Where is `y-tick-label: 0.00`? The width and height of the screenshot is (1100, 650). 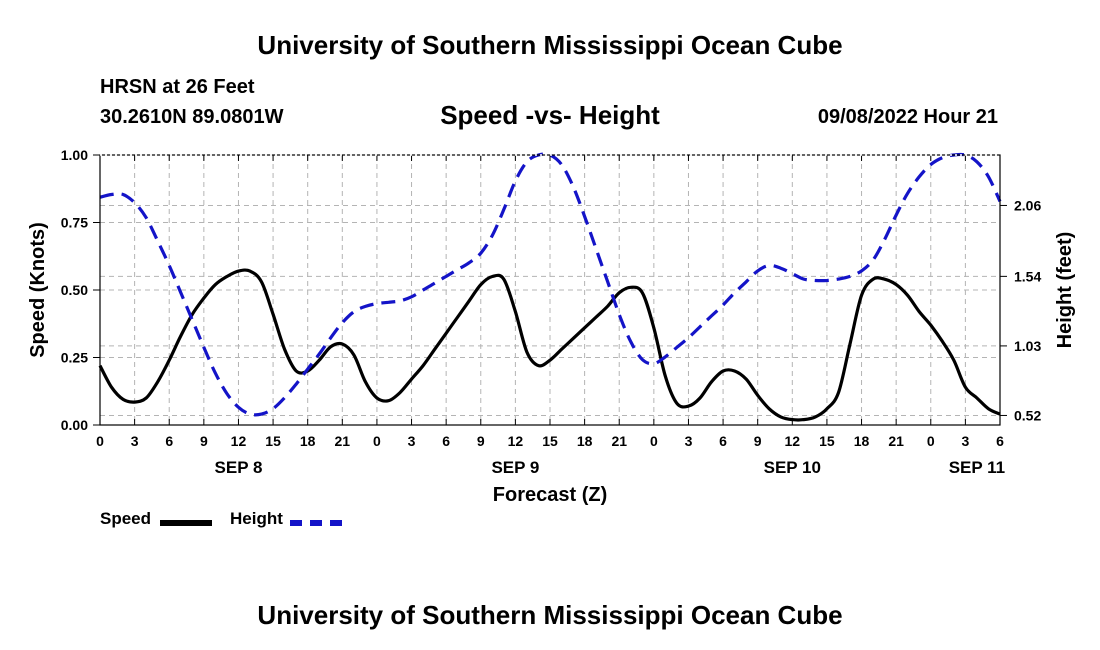
y-tick-label: 0.00 is located at coordinates (74, 425).